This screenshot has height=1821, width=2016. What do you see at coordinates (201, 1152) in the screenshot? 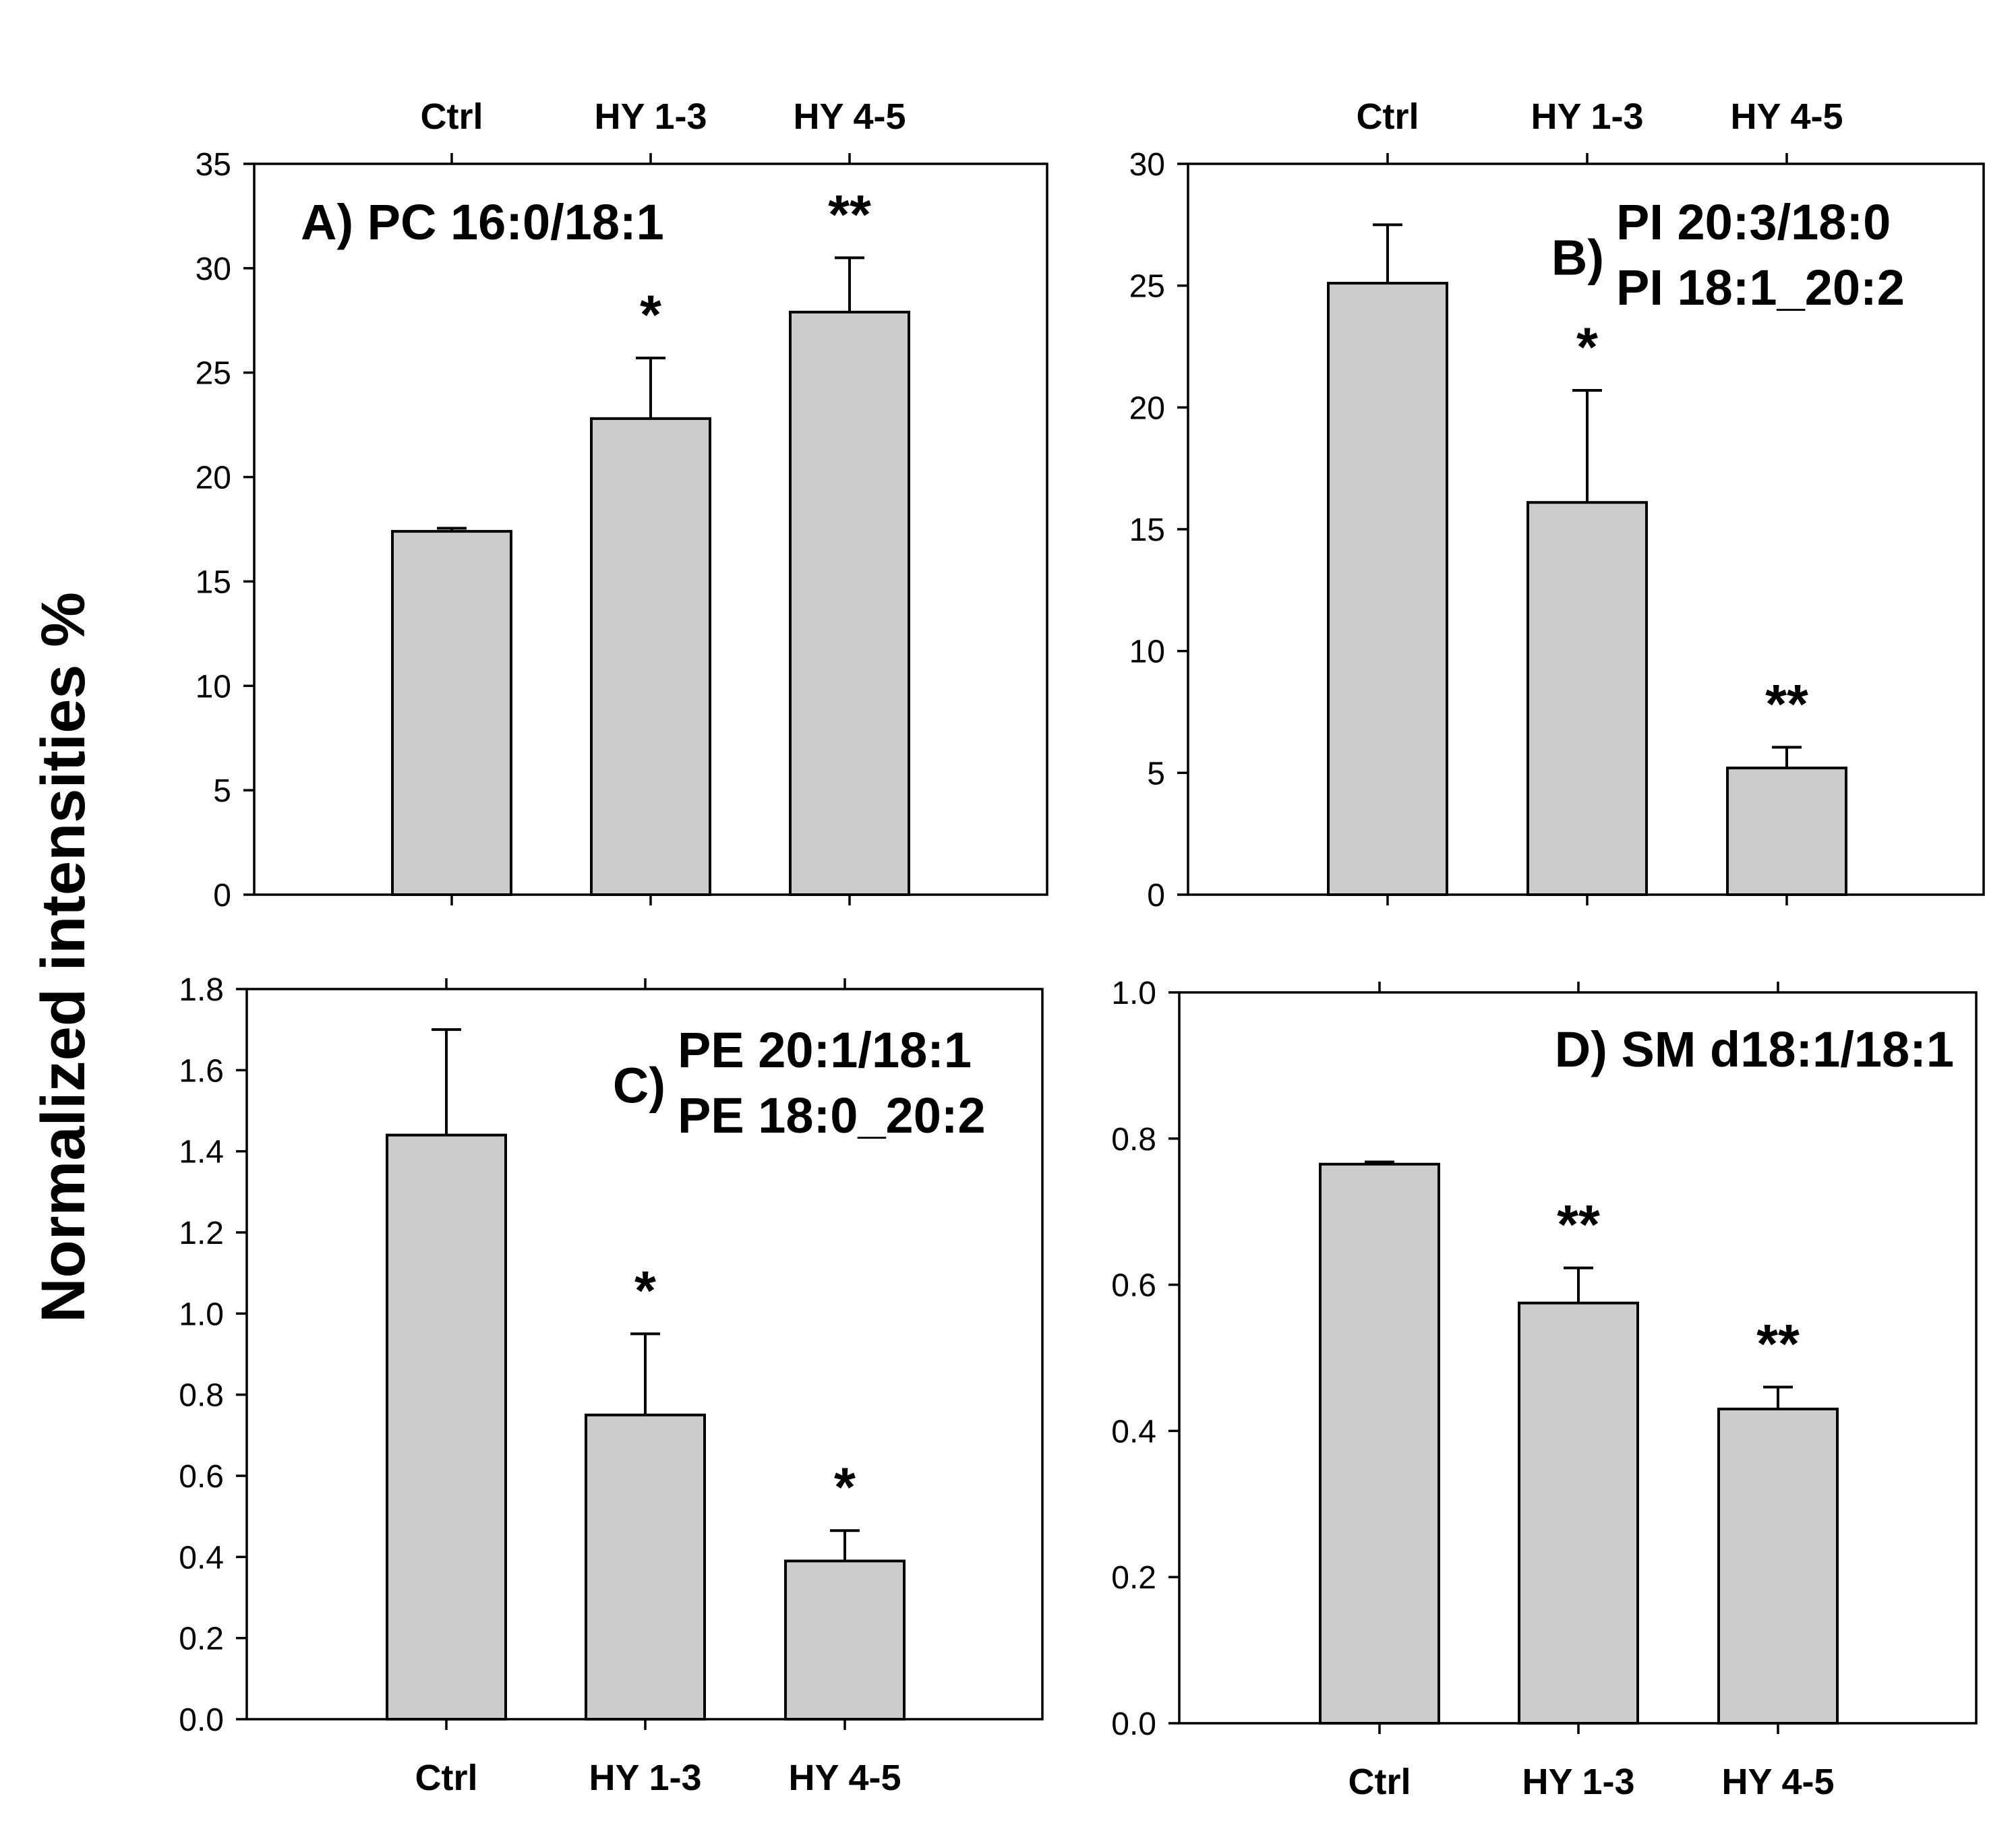
I see `y-tick-label: 1.4` at bounding box center [201, 1152].